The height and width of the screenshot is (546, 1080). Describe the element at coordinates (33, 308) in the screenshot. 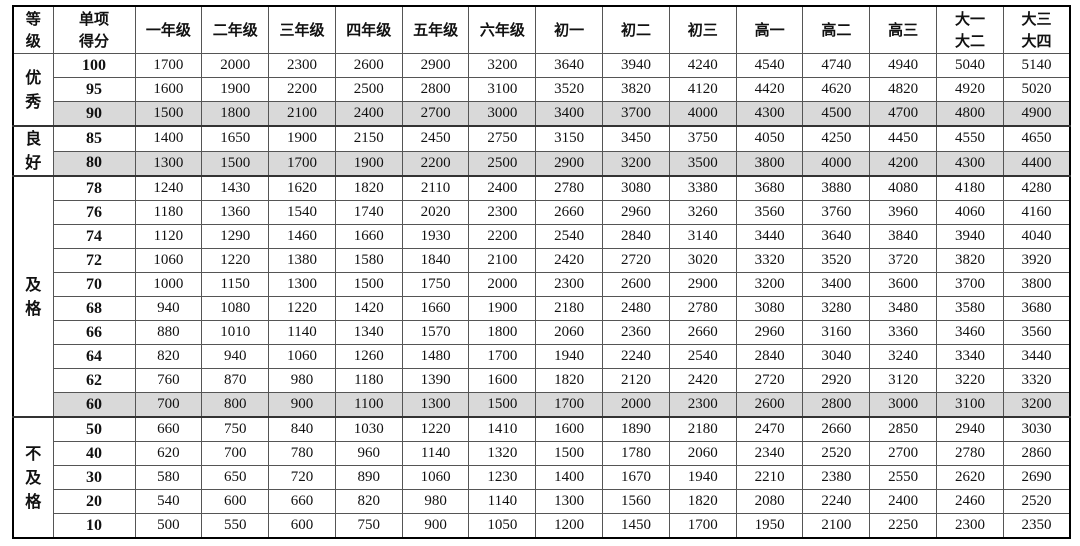

I see `header-line: 格` at that location.